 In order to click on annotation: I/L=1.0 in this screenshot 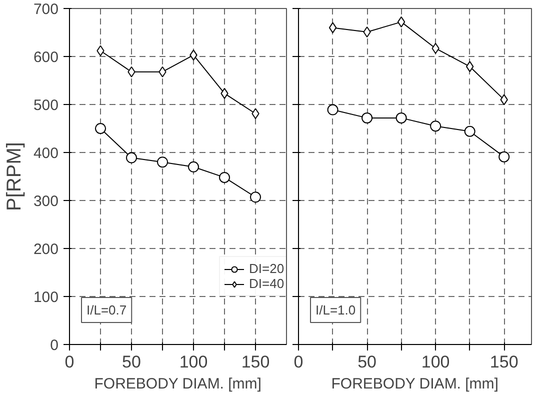, I will do `click(336, 310)`.